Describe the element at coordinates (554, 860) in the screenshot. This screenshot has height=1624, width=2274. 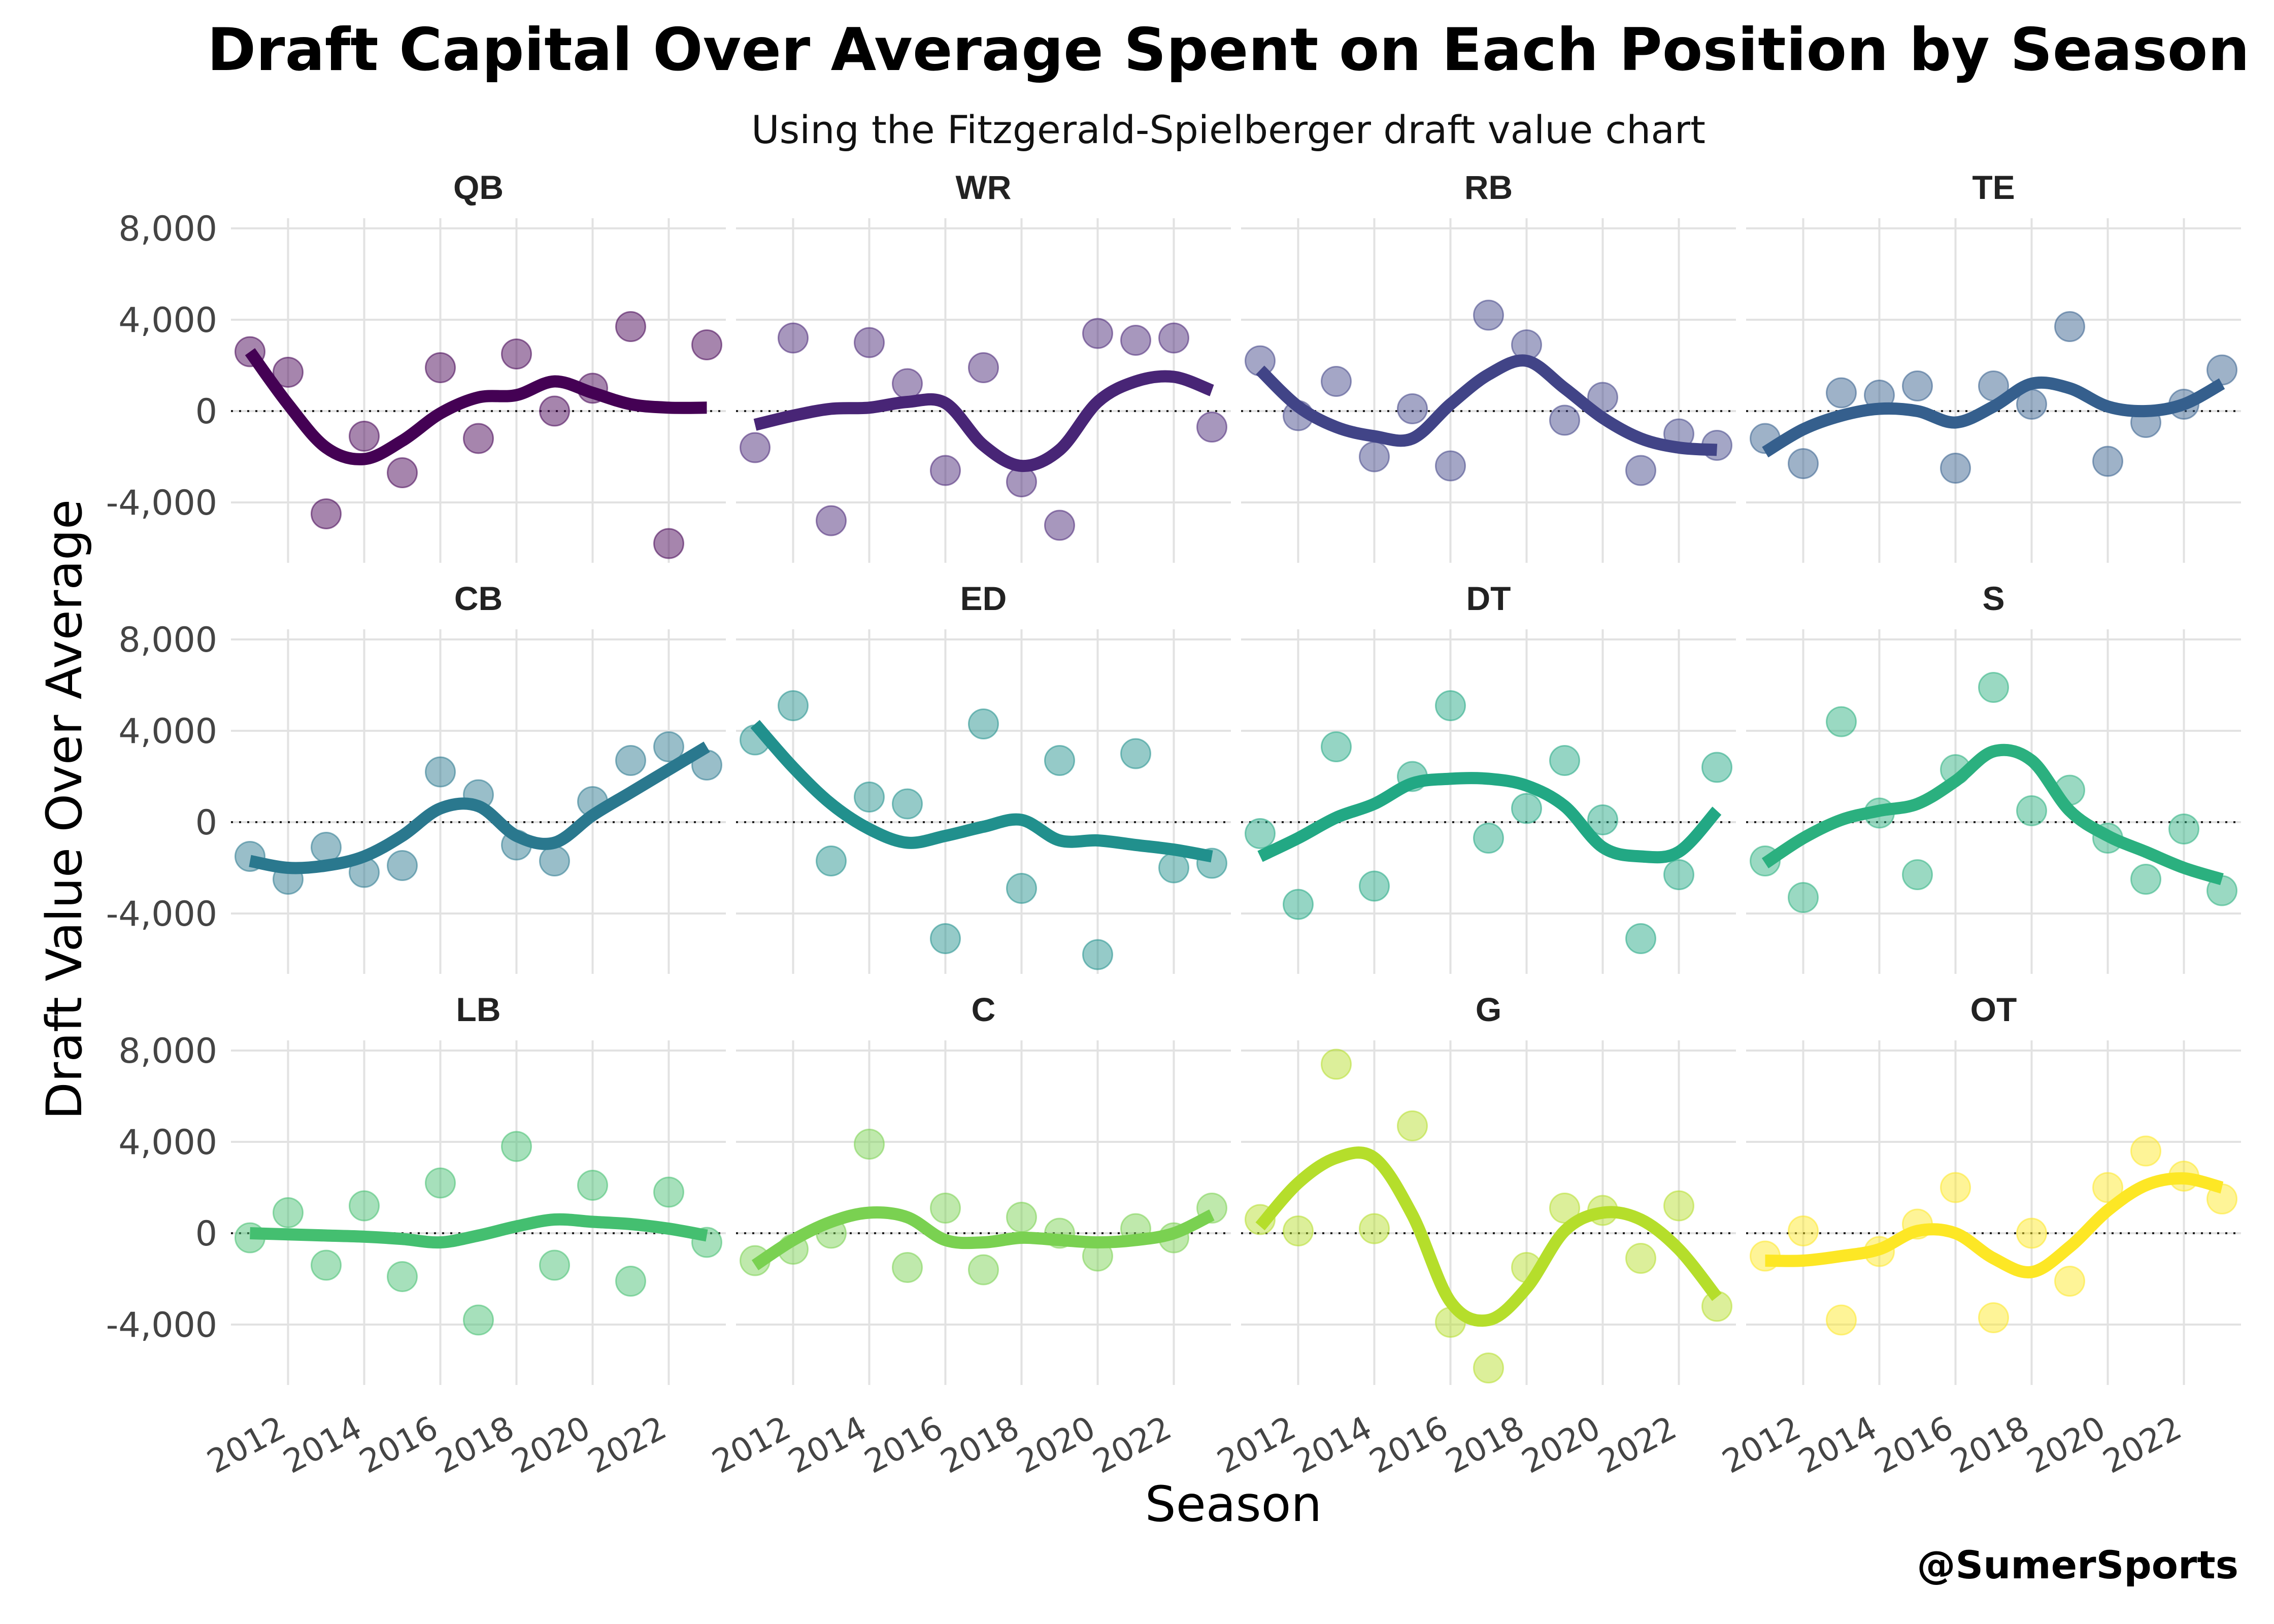
I see `data-point-cb-2019` at that location.